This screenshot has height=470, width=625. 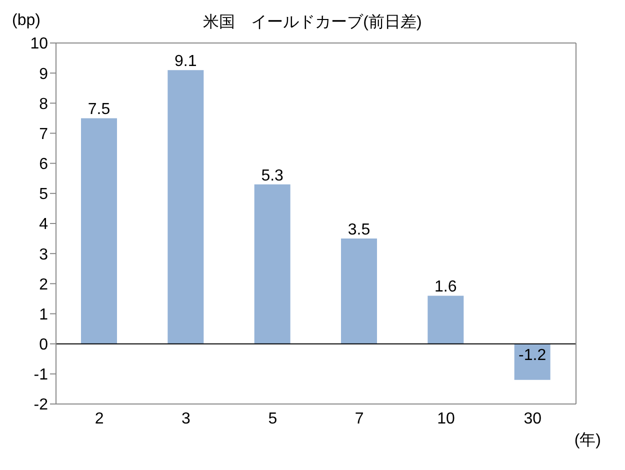 What do you see at coordinates (445, 287) in the screenshot?
I see `data-label: 1.6` at bounding box center [445, 287].